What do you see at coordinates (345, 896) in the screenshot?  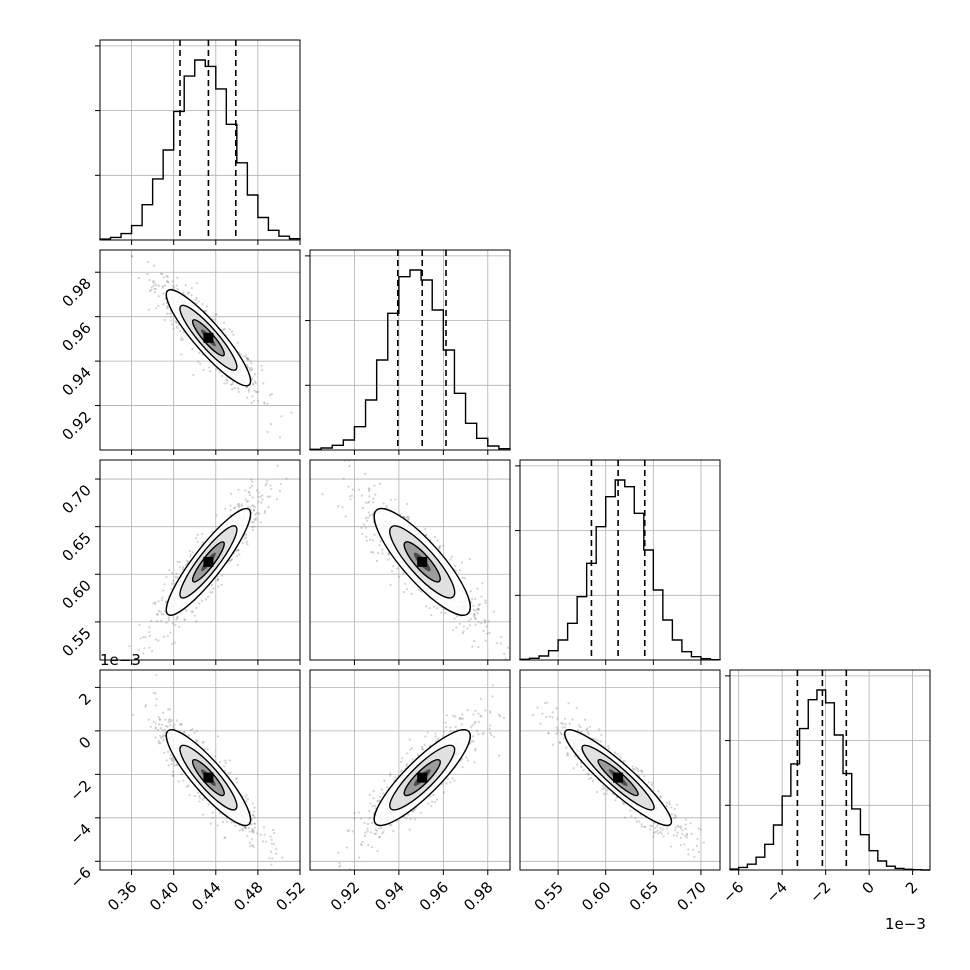 I see `x-tick-label-1-0: 0.92` at bounding box center [345, 896].